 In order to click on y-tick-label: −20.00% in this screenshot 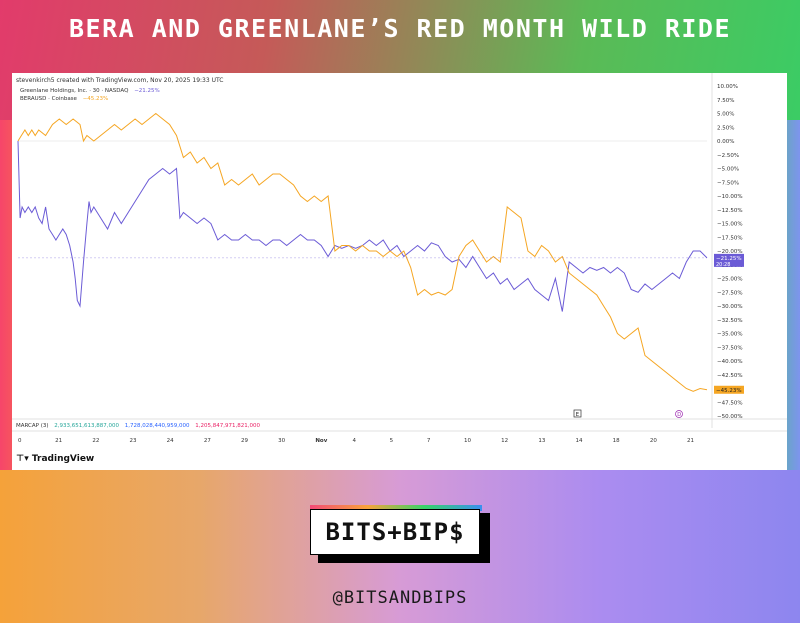, I will do `click(730, 252)`.